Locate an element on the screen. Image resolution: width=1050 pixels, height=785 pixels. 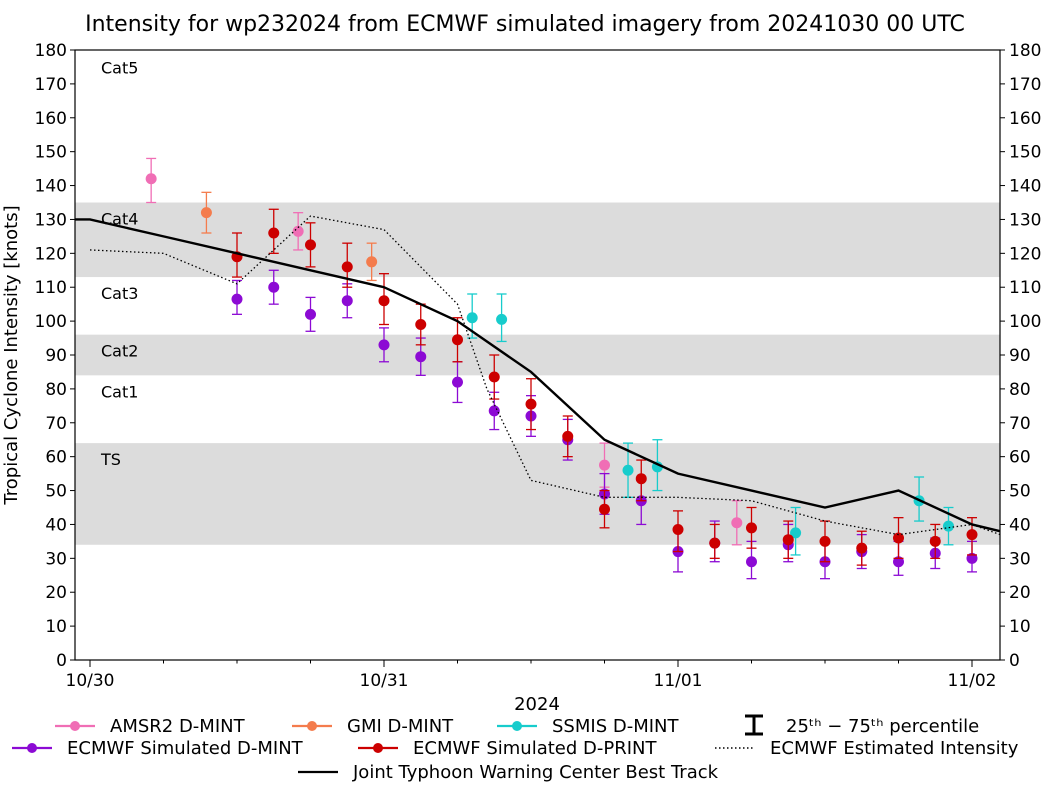
band-label-cat2: Cat2 is located at coordinates (119, 351).